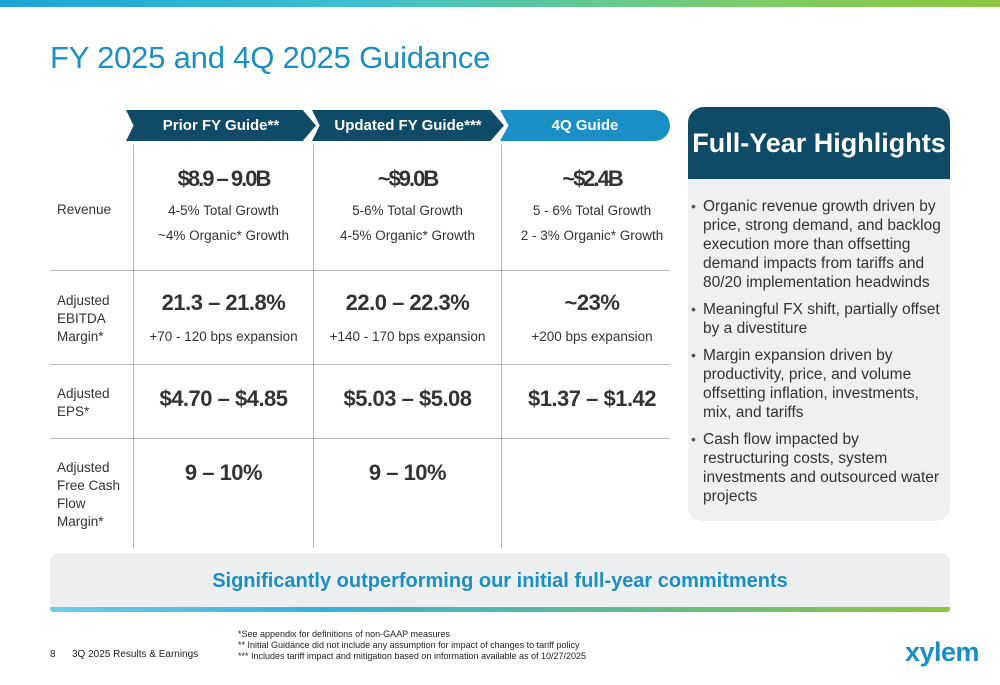 The height and width of the screenshot is (685, 1000). Describe the element at coordinates (408, 178) in the screenshot. I see `revenue-updated-value: ~$9.0B` at that location.